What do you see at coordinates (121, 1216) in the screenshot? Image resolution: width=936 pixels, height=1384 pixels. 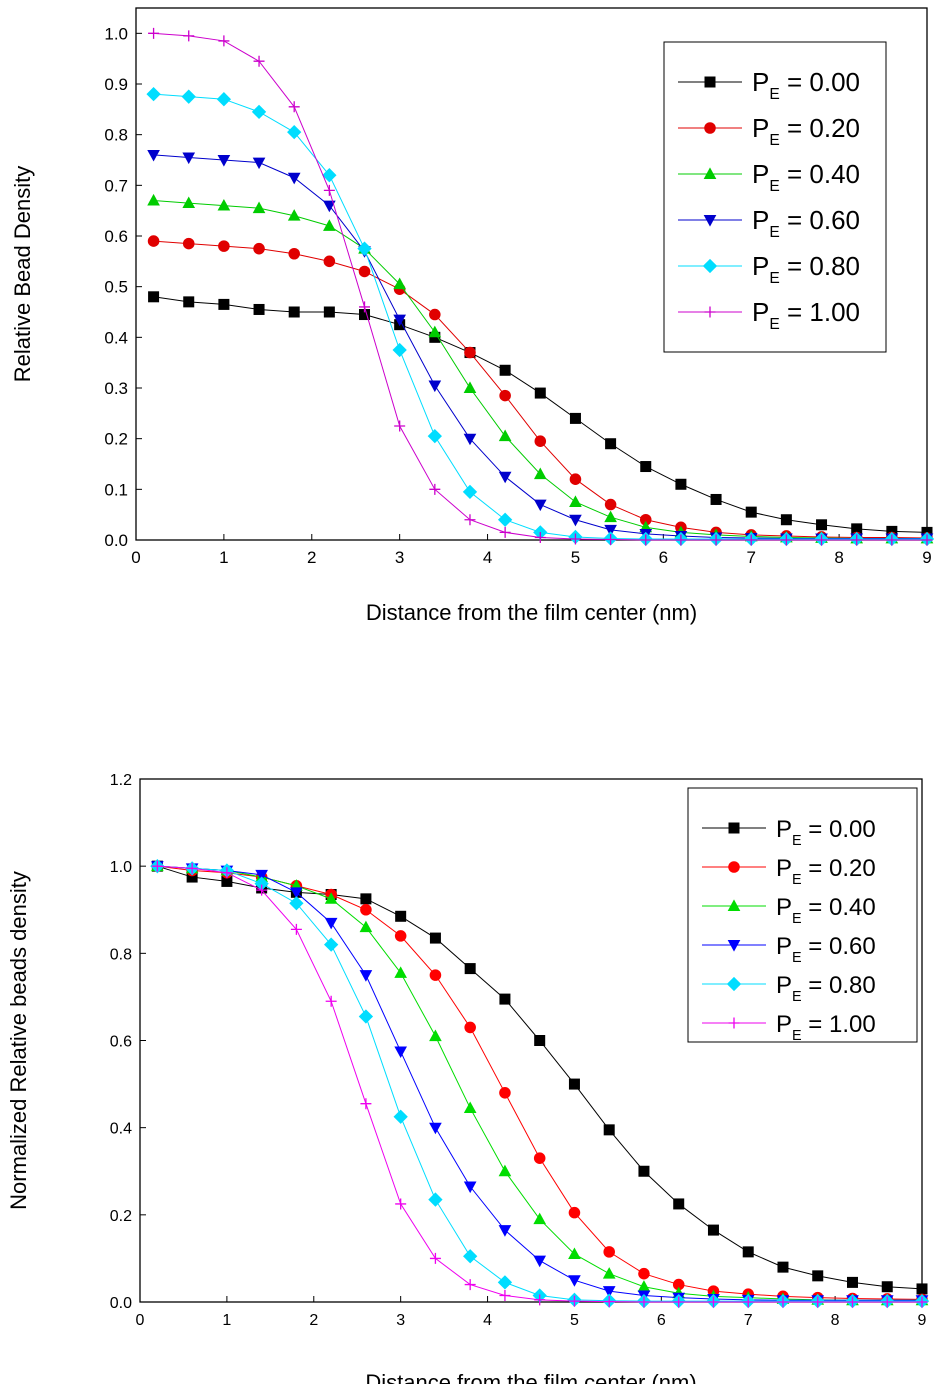 I see `y-tick-label: 0.2` at bounding box center [121, 1216].